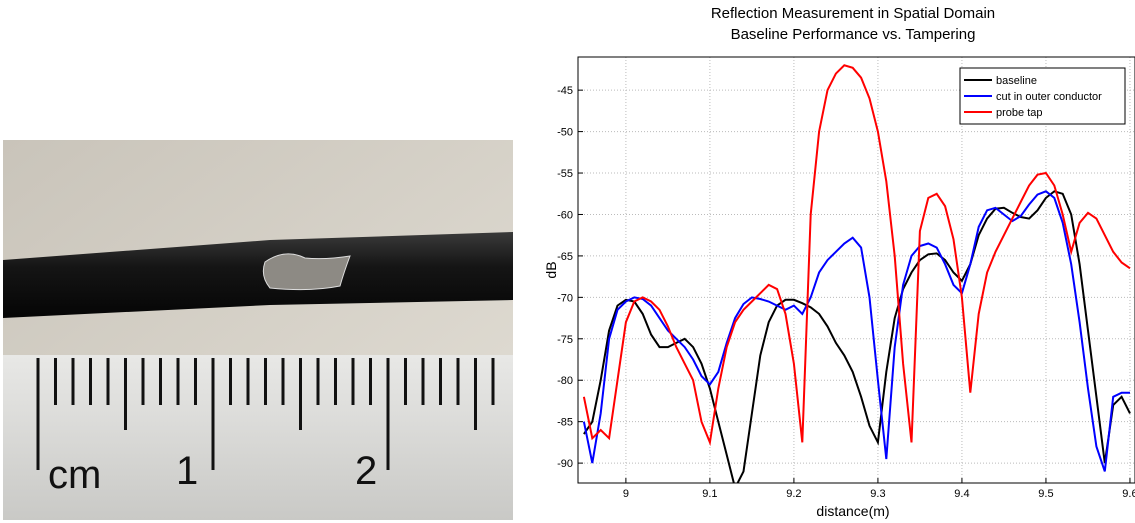  What do you see at coordinates (853, 13) in the screenshot?
I see `chart-title: Reflection Measurement in Spatial Domain` at bounding box center [853, 13].